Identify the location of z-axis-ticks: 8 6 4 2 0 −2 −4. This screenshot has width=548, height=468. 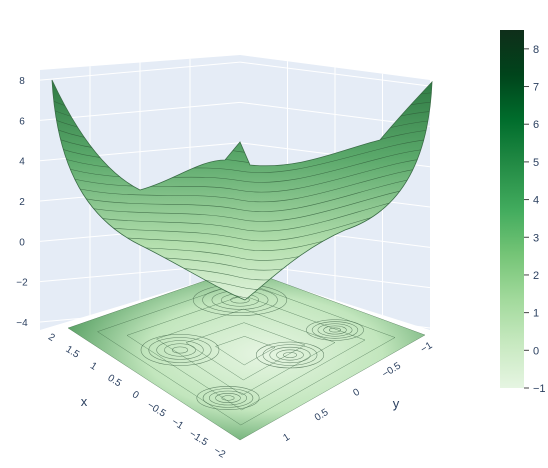
(22, 202).